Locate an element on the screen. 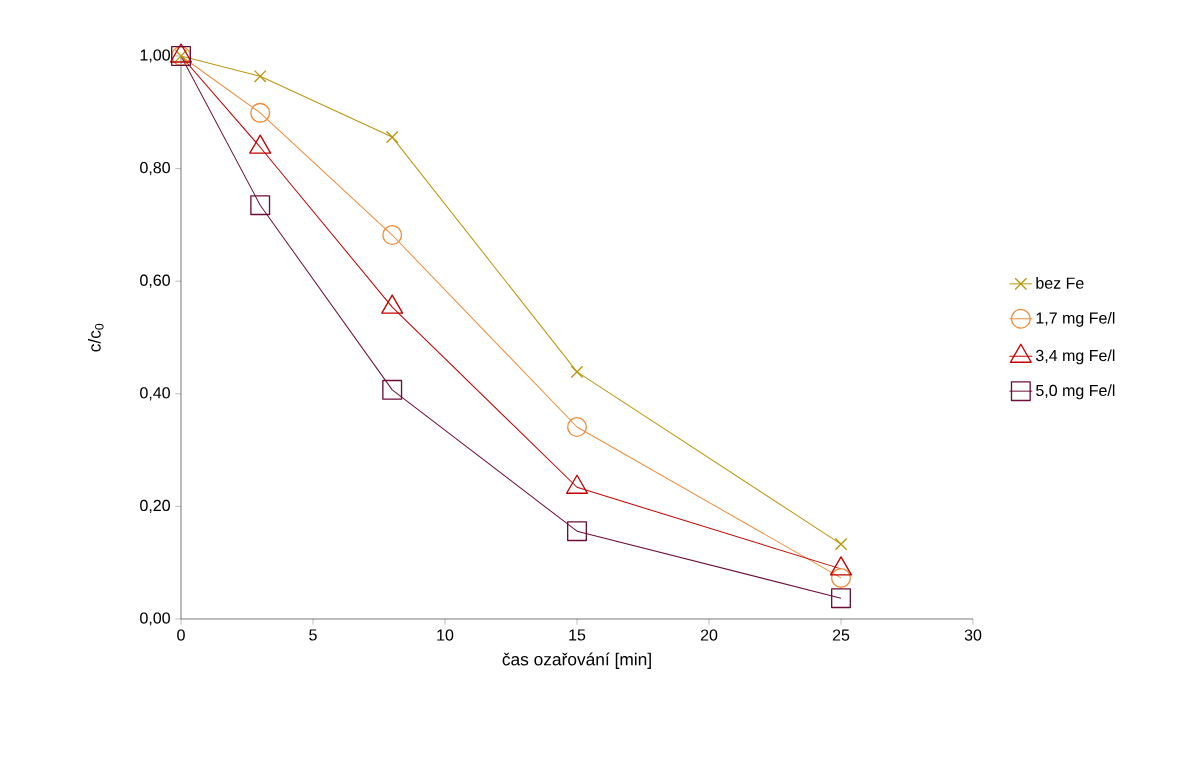 This screenshot has height=761, width=1200. x-tick-label: 30 is located at coordinates (973, 635).